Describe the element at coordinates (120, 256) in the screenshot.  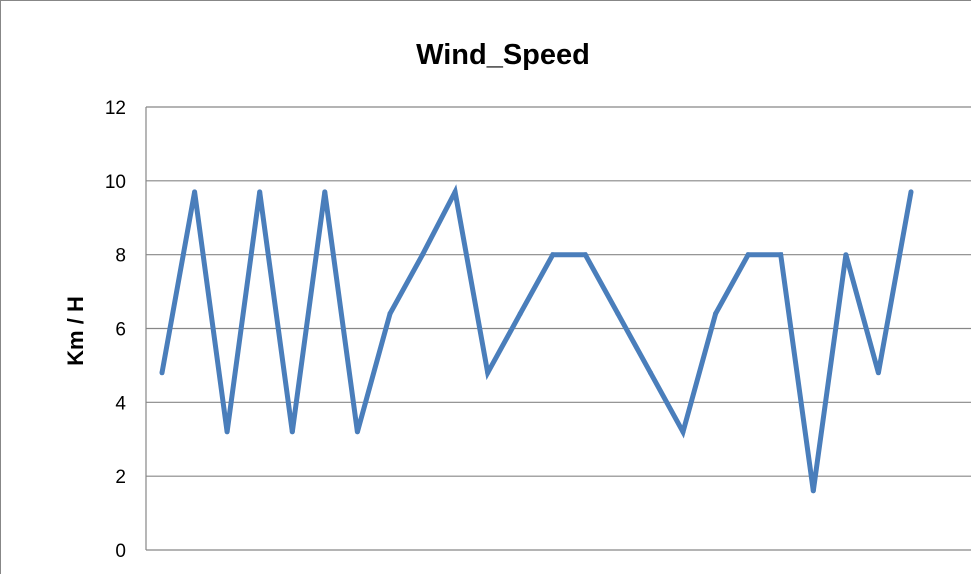
I see `y-tick-label: 8` at that location.